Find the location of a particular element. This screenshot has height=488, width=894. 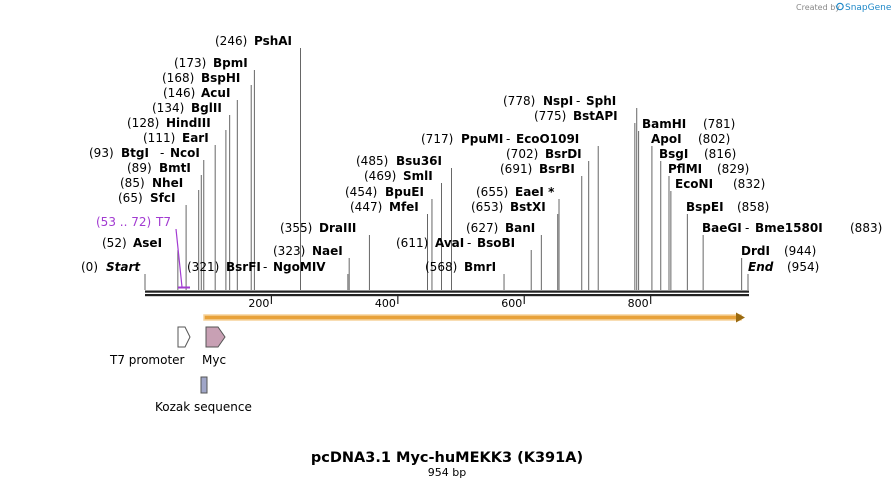

site-pflmi: (829) PflMI is located at coordinates (708, 169).